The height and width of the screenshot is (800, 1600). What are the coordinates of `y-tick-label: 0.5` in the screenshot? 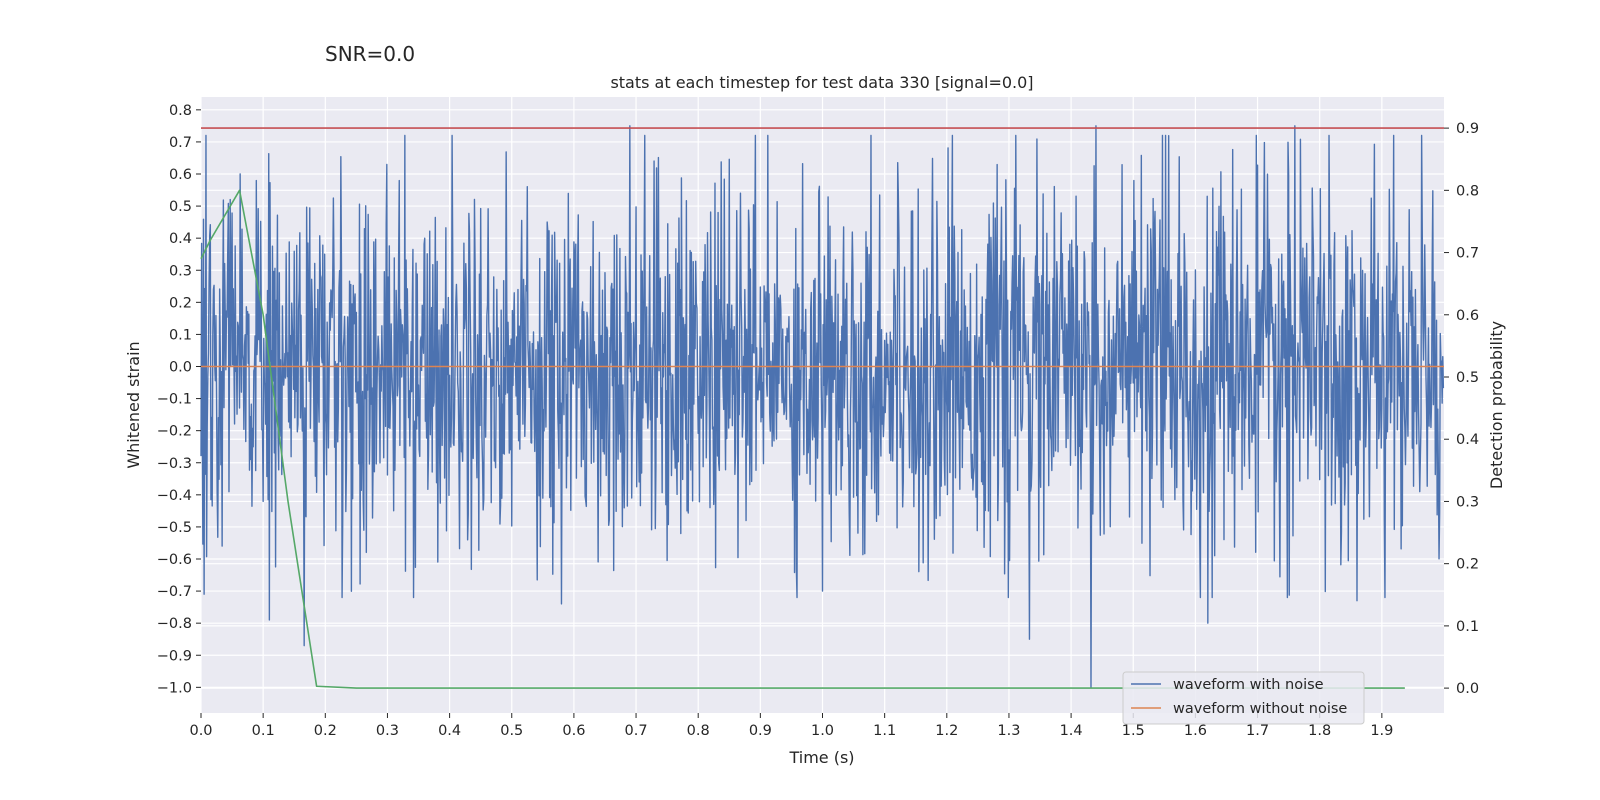 It's located at (180, 207).